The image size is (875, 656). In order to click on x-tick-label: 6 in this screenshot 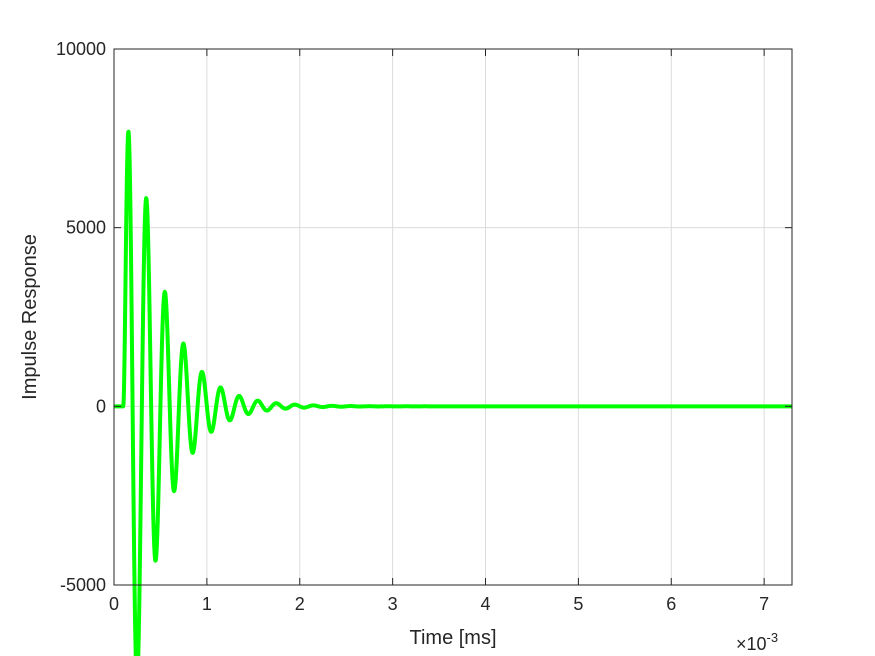, I will do `click(671, 604)`.